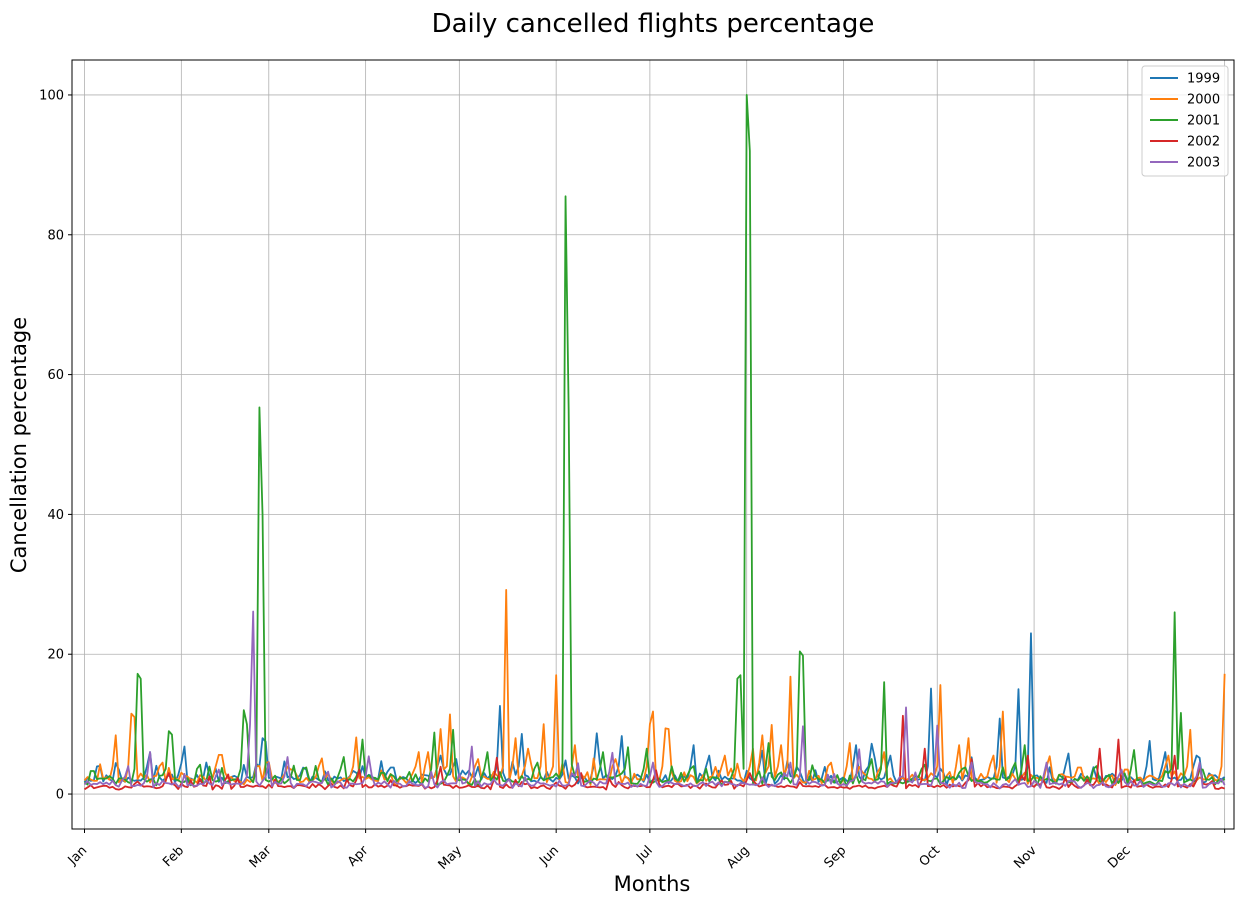 The height and width of the screenshot is (909, 1247). What do you see at coordinates (653, 24) in the screenshot?
I see `chart-title: Daily cancelled flights percentage` at bounding box center [653, 24].